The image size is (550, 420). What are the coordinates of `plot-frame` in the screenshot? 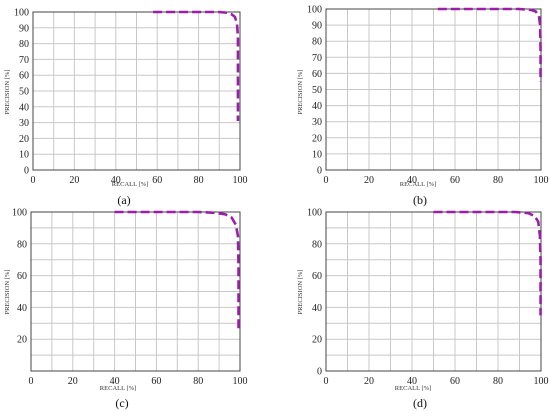 It's located at (136, 91).